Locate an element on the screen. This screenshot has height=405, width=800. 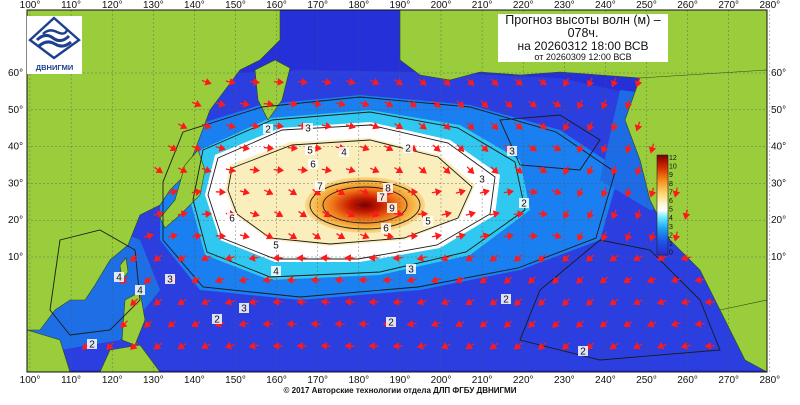
lon-label-top: 190° is located at coordinates (400, 5).